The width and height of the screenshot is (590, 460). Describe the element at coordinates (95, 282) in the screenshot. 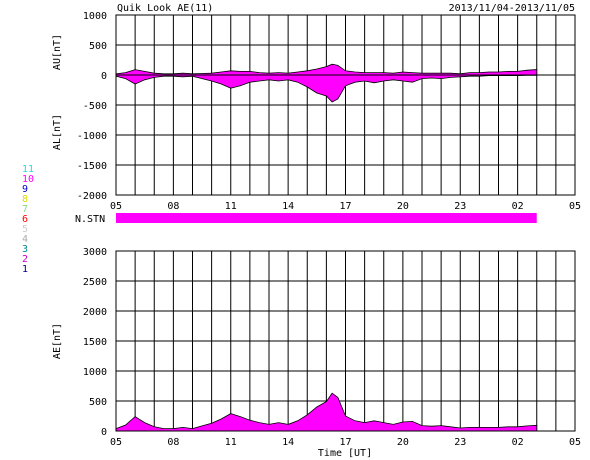

I see `ae-ytick-label: 2500` at that location.